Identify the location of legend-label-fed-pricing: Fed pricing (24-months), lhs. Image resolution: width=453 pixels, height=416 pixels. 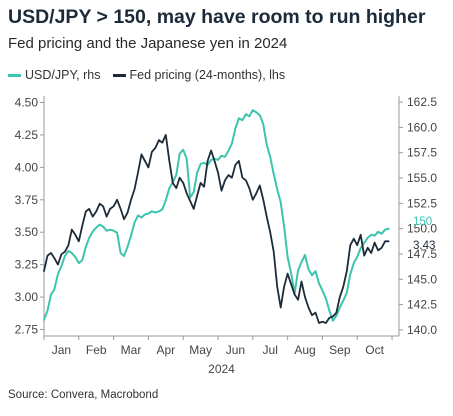
(207, 75).